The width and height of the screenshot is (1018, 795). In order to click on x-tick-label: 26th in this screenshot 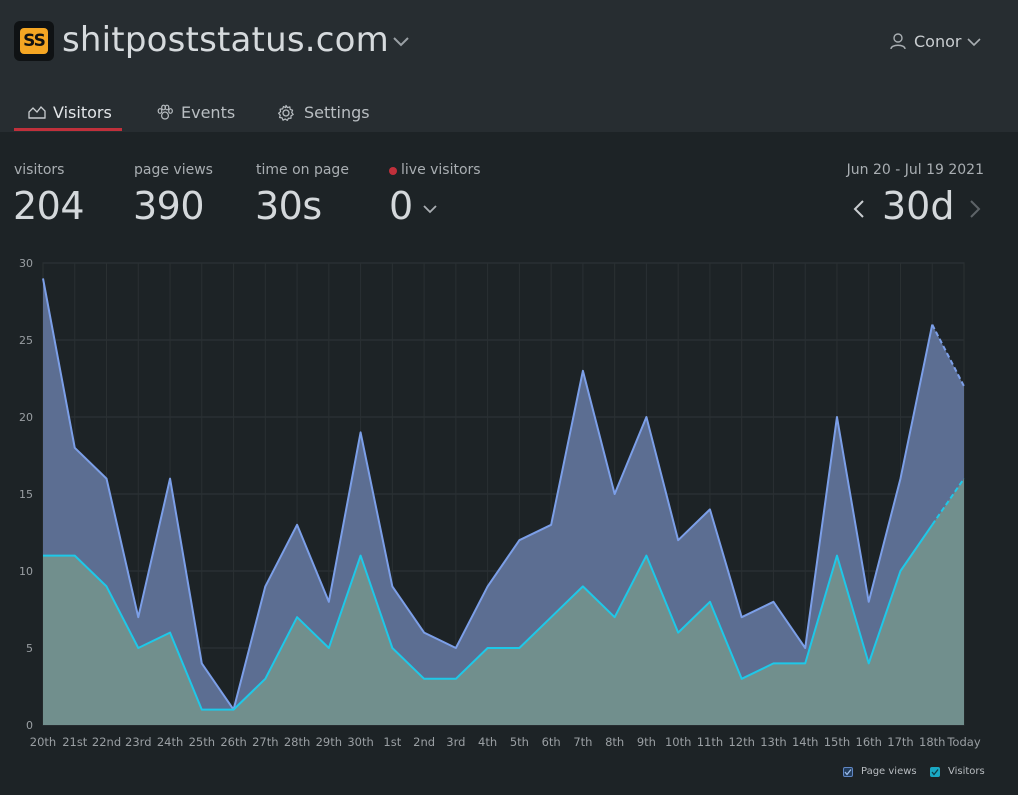, I will do `click(233, 742)`.